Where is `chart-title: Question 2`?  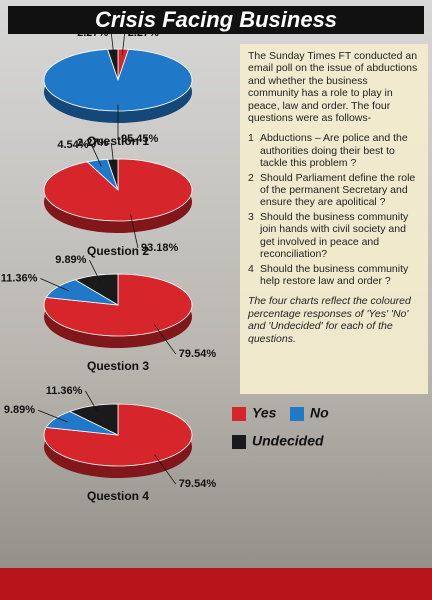
chart-title: Question 2 is located at coordinates (118, 251).